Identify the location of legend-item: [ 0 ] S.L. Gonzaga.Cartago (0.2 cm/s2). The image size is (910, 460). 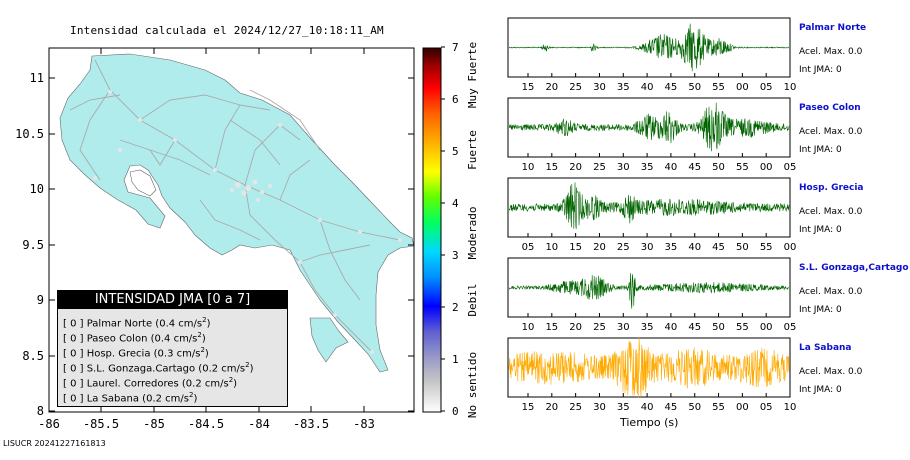
(175, 366).